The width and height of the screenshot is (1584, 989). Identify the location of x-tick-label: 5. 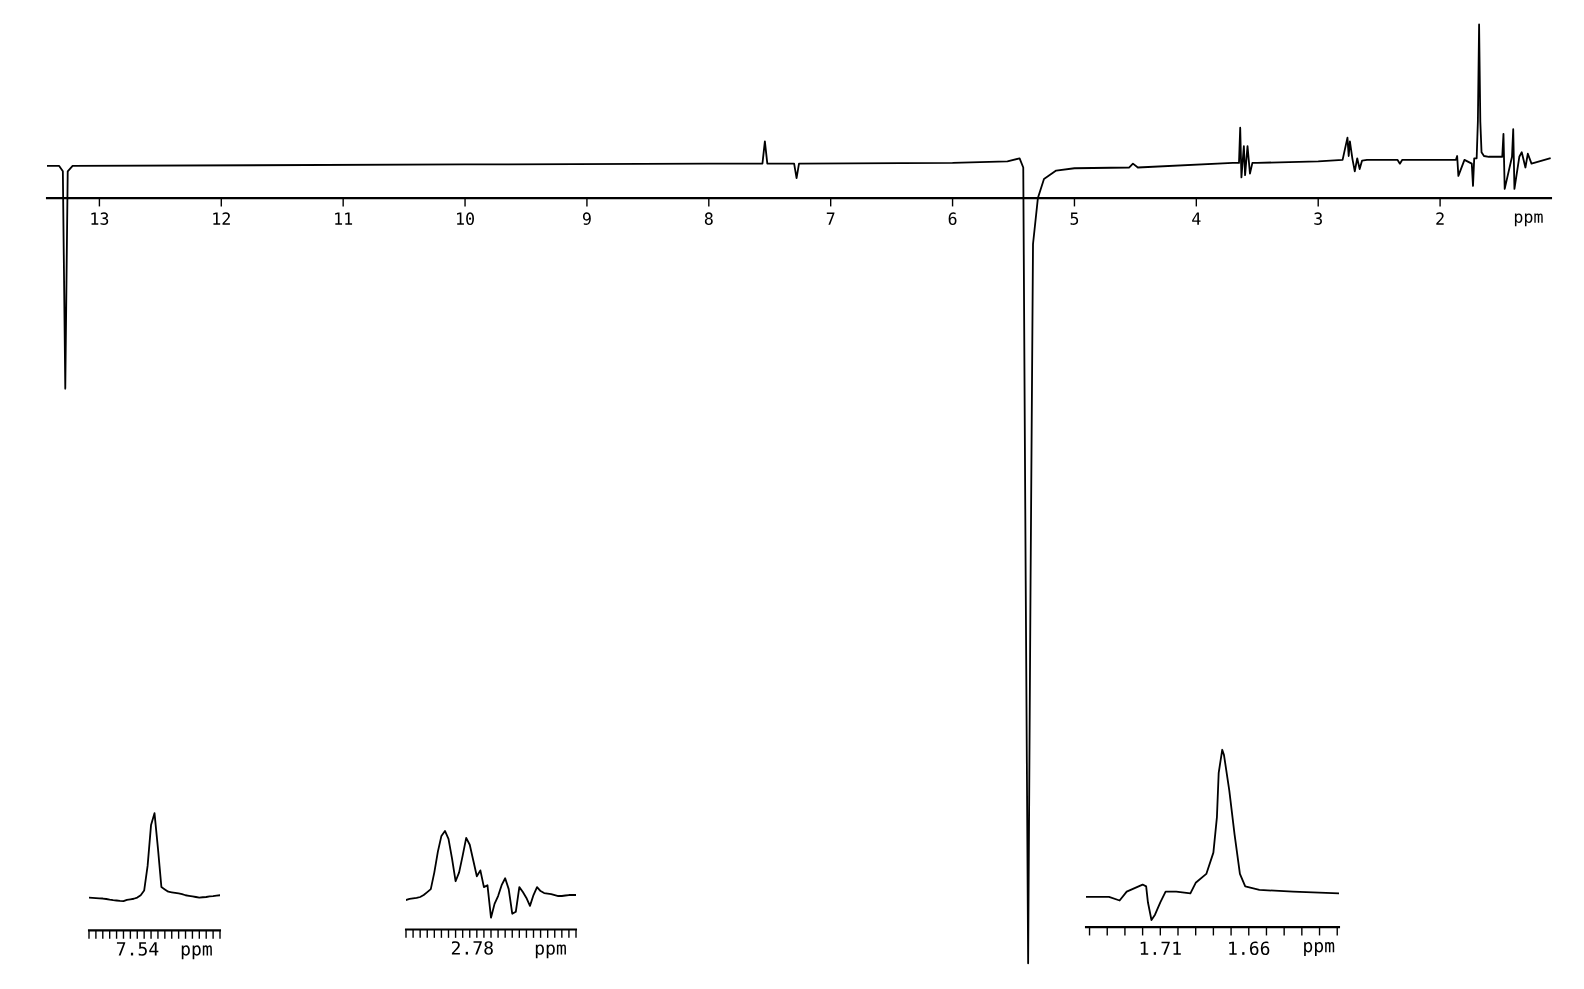
(1074, 218).